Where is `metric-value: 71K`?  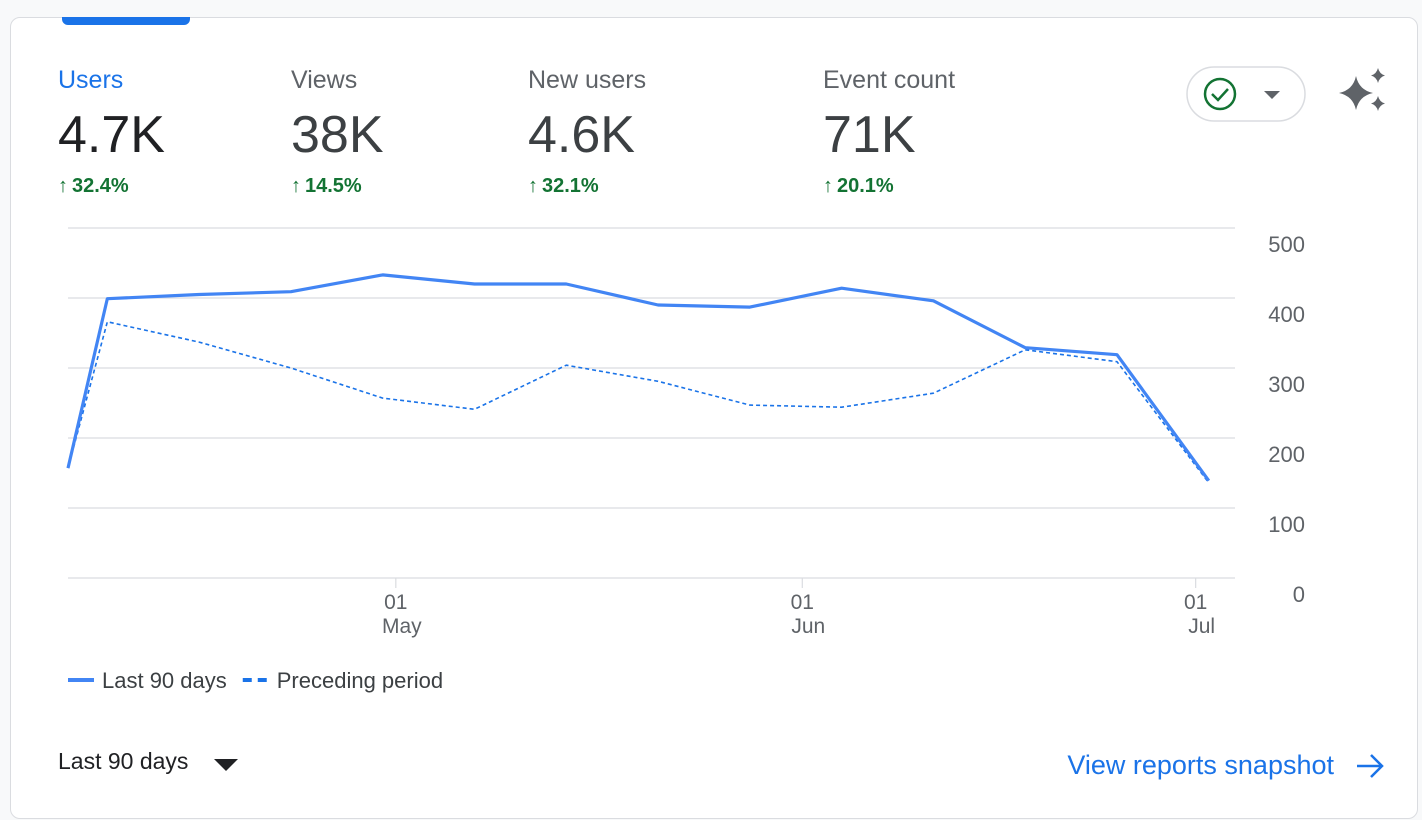 metric-value: 71K is located at coordinates (869, 135).